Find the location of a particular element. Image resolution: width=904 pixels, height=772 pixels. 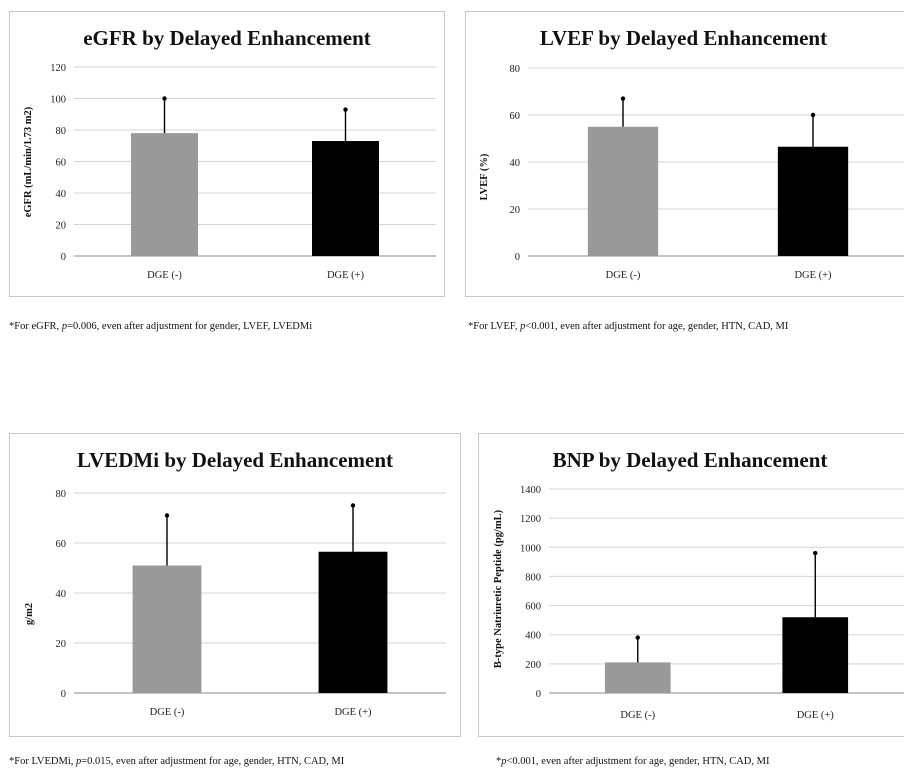

chart-plot-lvedmi: 0 20 40 60 80 g/m2 DGE (-) DGE (+) is located at coordinates (235, 603).